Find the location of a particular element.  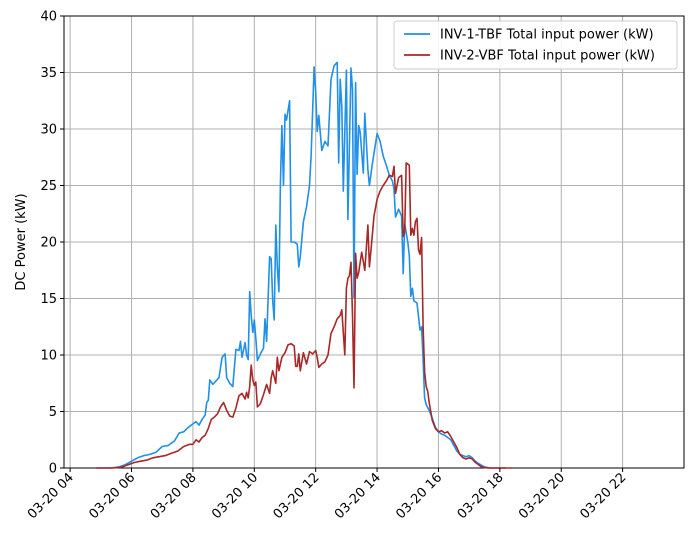

x-tick-label: 03-20 14 is located at coordinates (358, 496).